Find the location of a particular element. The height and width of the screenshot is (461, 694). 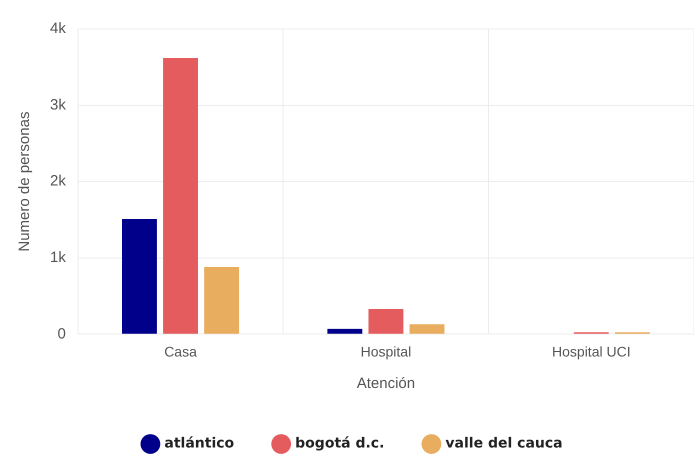

y-axis-title: Numero de personas is located at coordinates (25, 182).